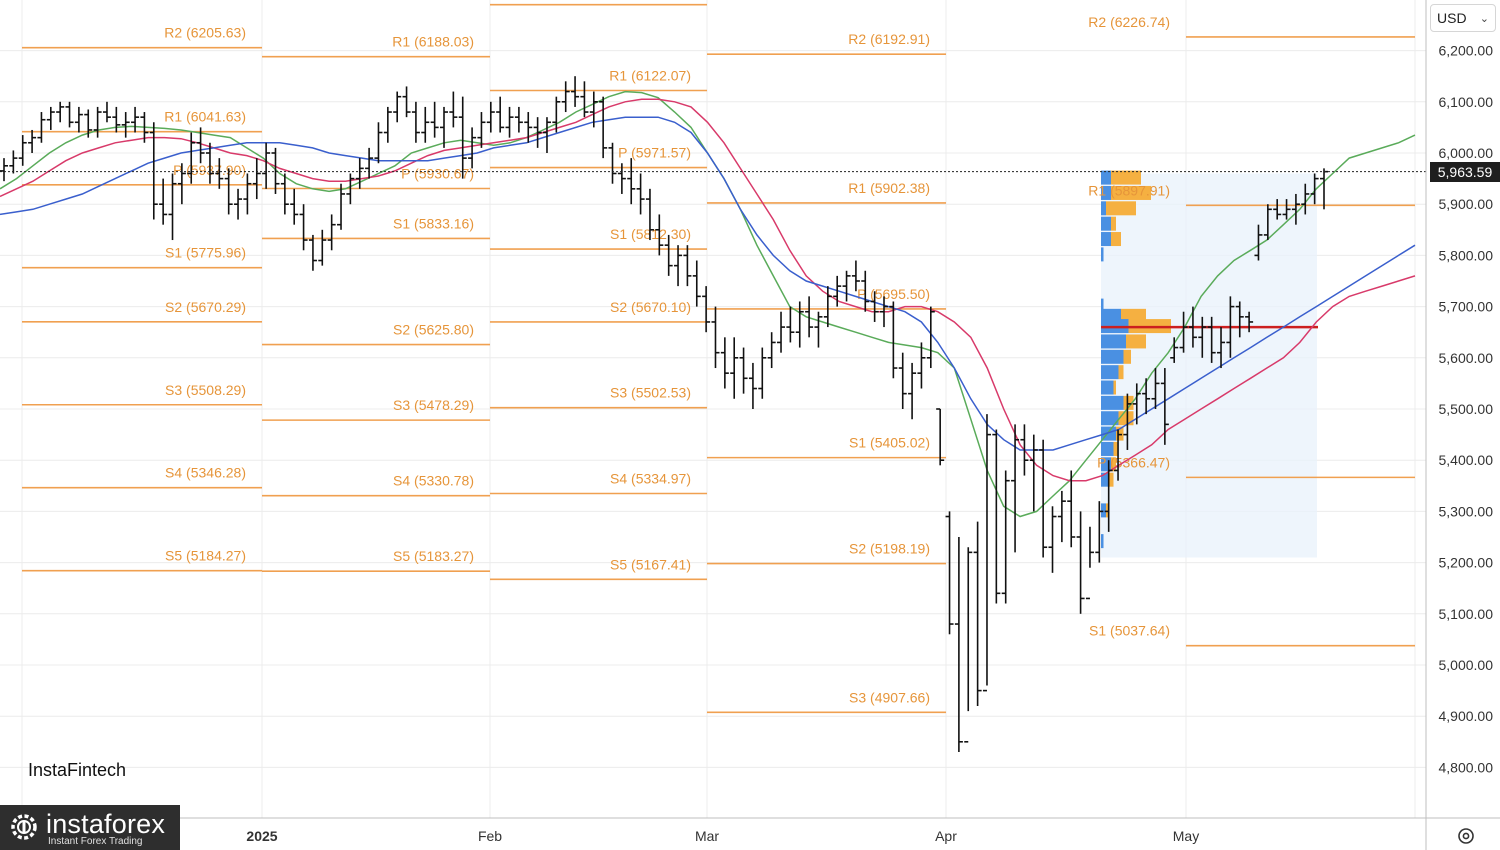  Describe the element at coordinates (650, 76) in the screenshot. I see `pivot-label: R1 (6122.07)` at that location.